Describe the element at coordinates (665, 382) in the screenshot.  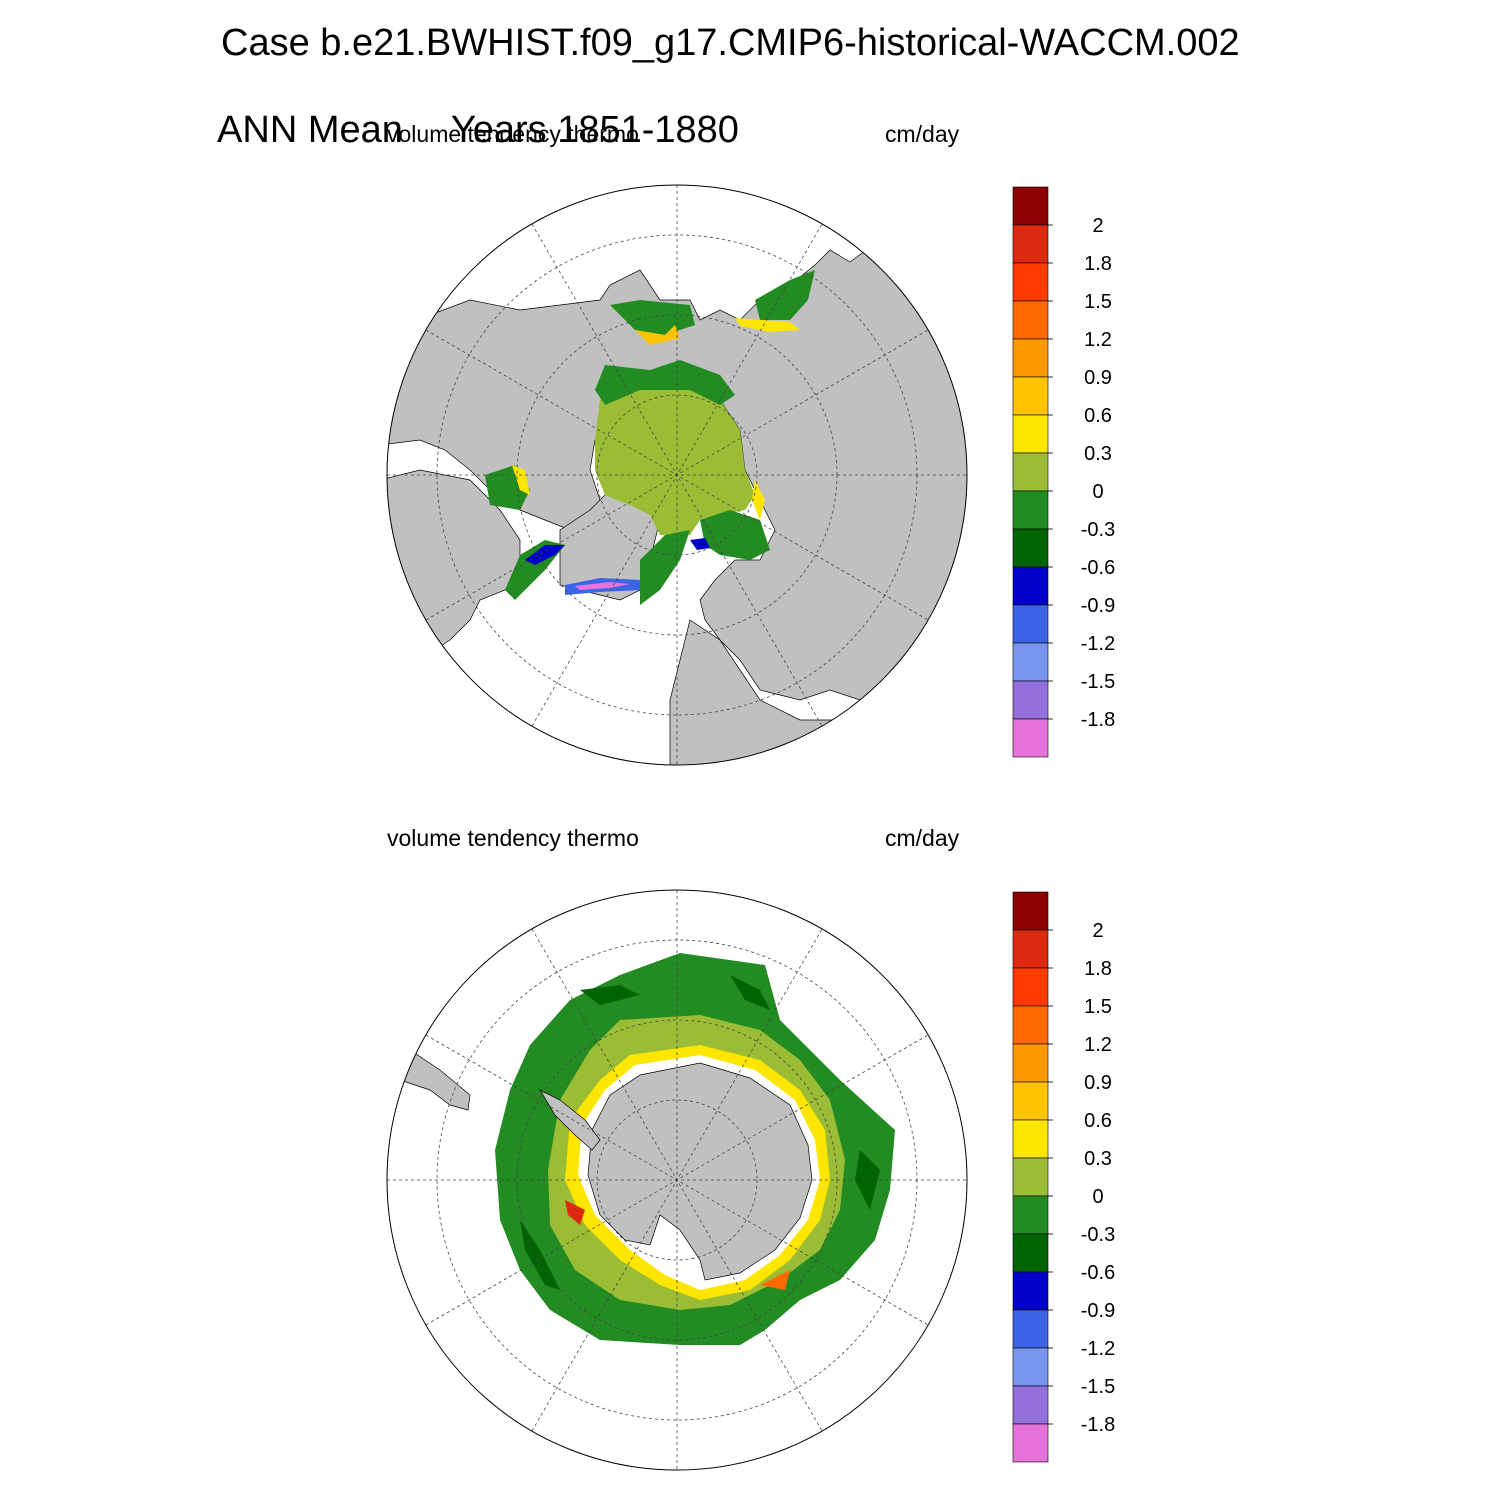
I see `north-ice-margin-siberia` at that location.